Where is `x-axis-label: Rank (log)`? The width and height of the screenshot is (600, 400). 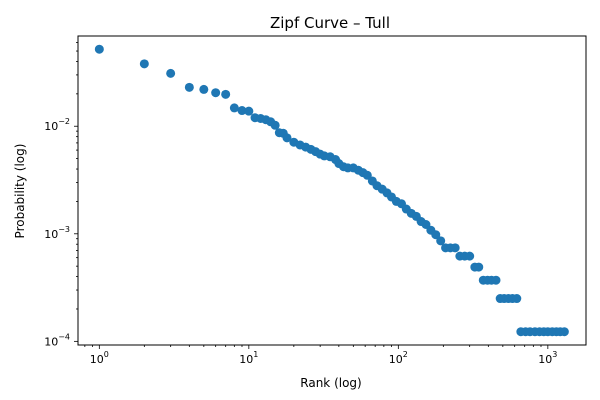
x-axis-label: Rank (log) is located at coordinates (330, 383).